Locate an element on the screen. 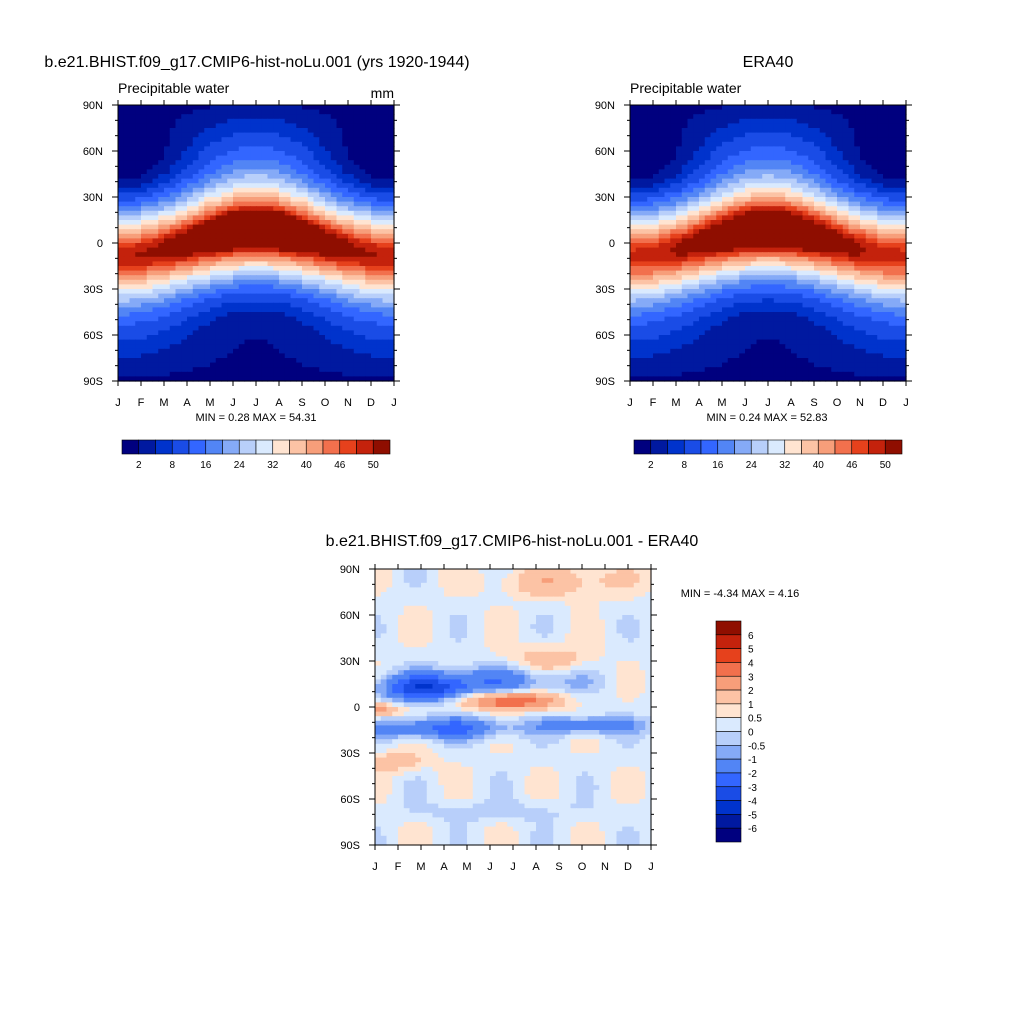 The image size is (1024, 1024). y-tick-label: 30N is located at coordinates (93, 198).